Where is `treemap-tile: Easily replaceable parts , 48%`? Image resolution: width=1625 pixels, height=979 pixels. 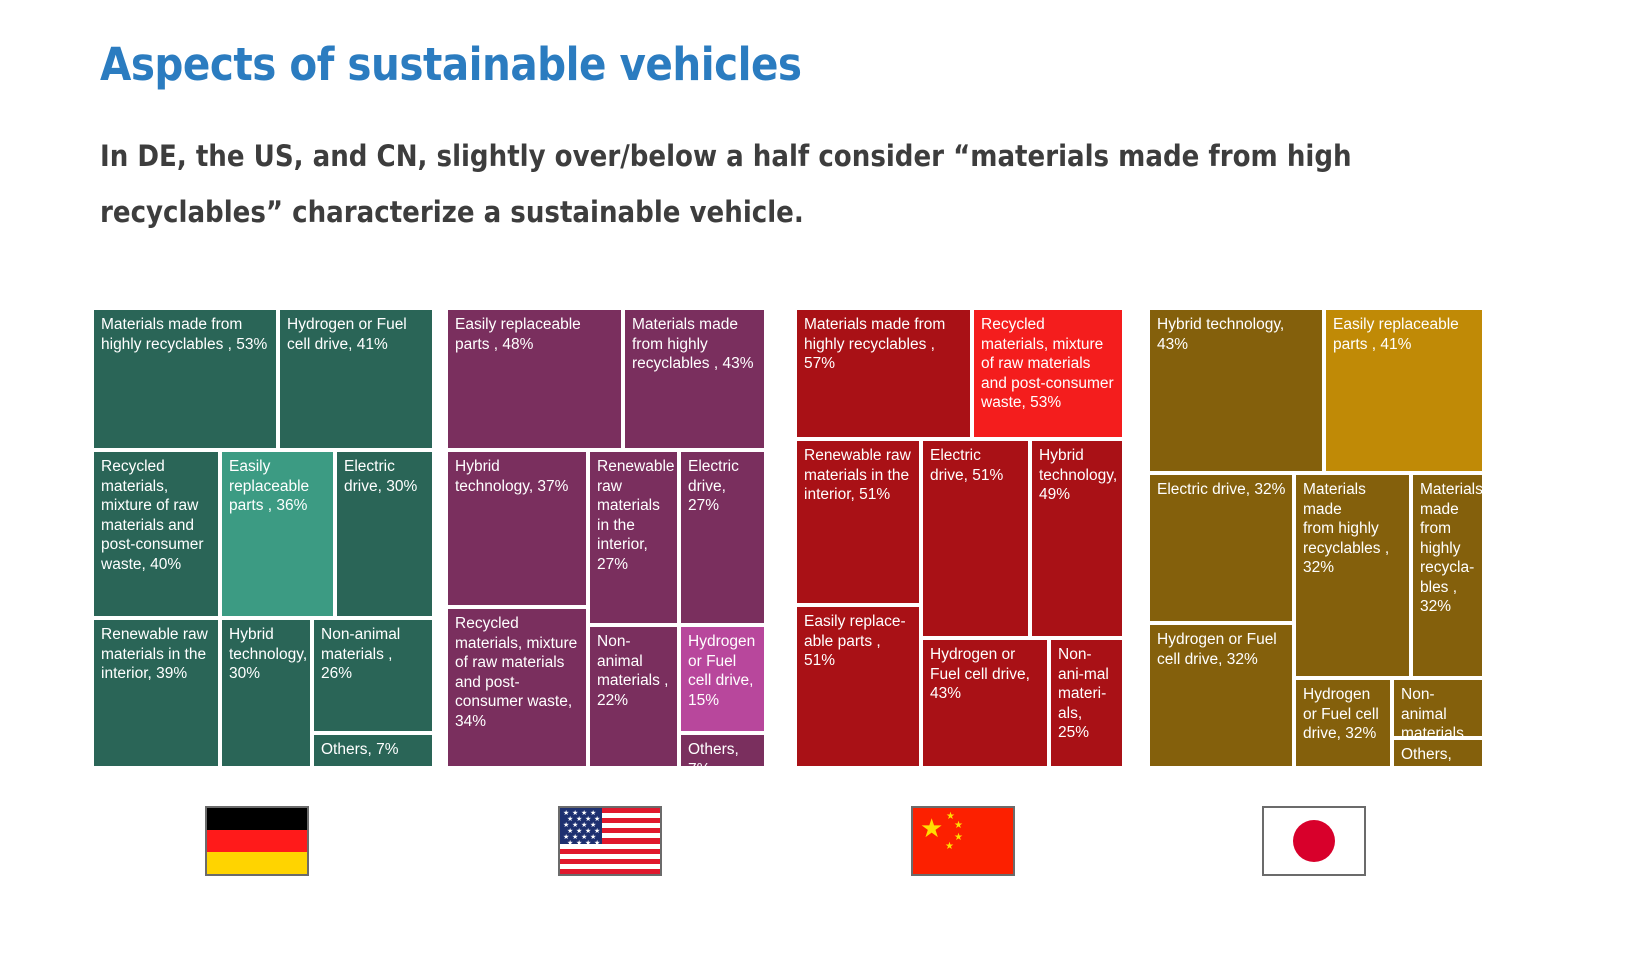
treemap-tile: Easily replaceable parts , 48% is located at coordinates (534, 379).